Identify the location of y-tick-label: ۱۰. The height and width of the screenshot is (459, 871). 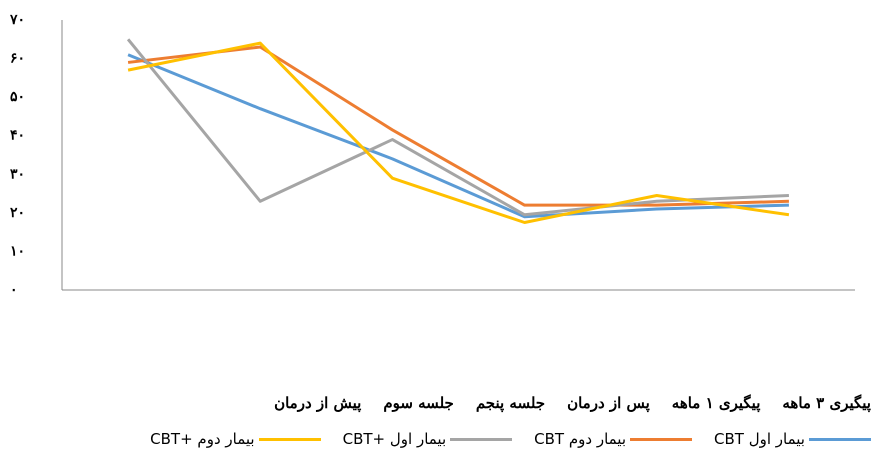
(17, 251).